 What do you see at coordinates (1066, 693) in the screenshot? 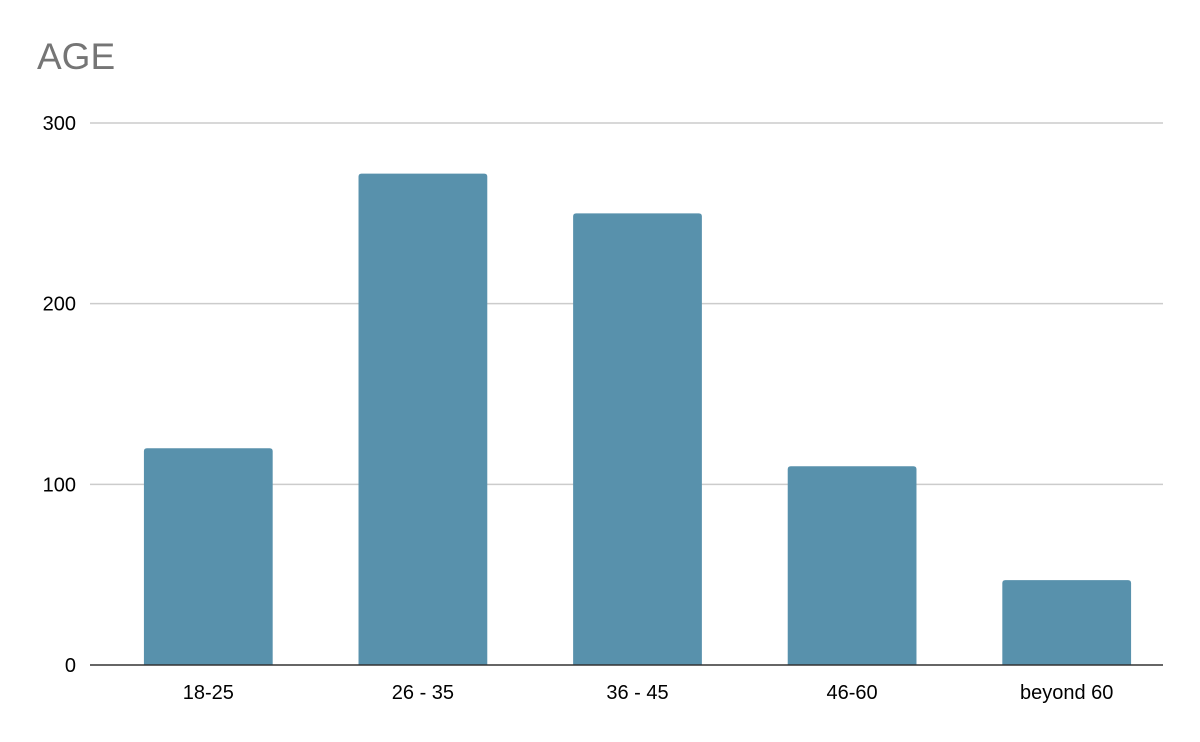
I see `x-tick-label: beyond 60` at bounding box center [1066, 693].